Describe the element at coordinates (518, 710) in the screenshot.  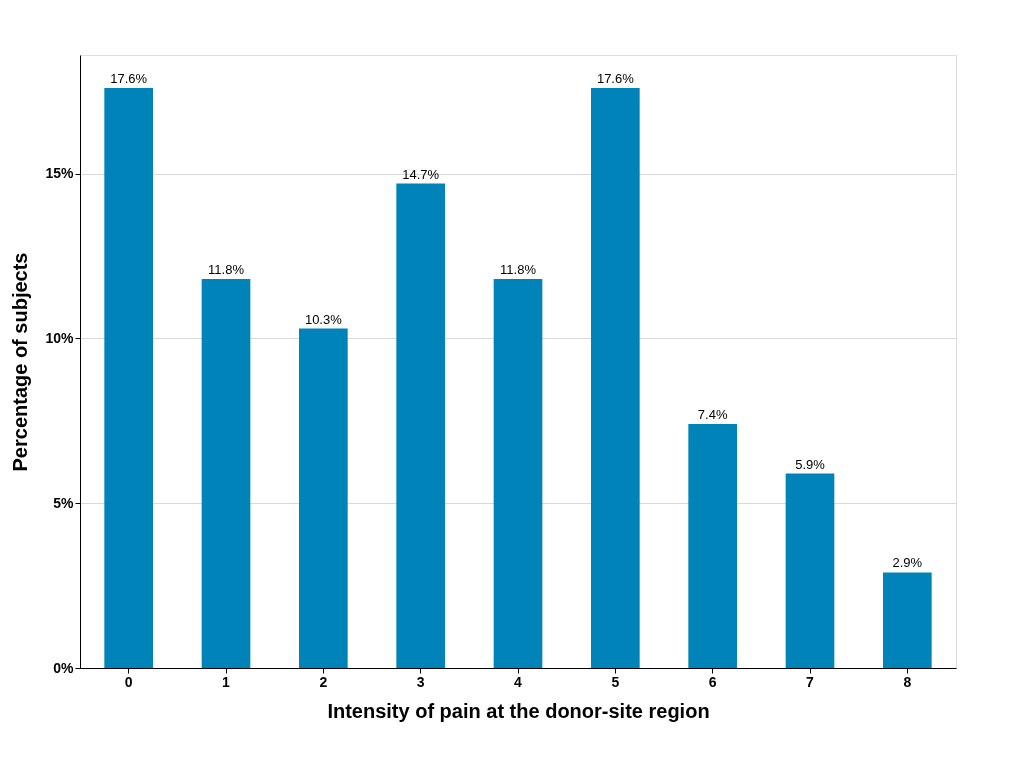
I see `x-axis-title: Intensity of pain at the donor-site region` at that location.